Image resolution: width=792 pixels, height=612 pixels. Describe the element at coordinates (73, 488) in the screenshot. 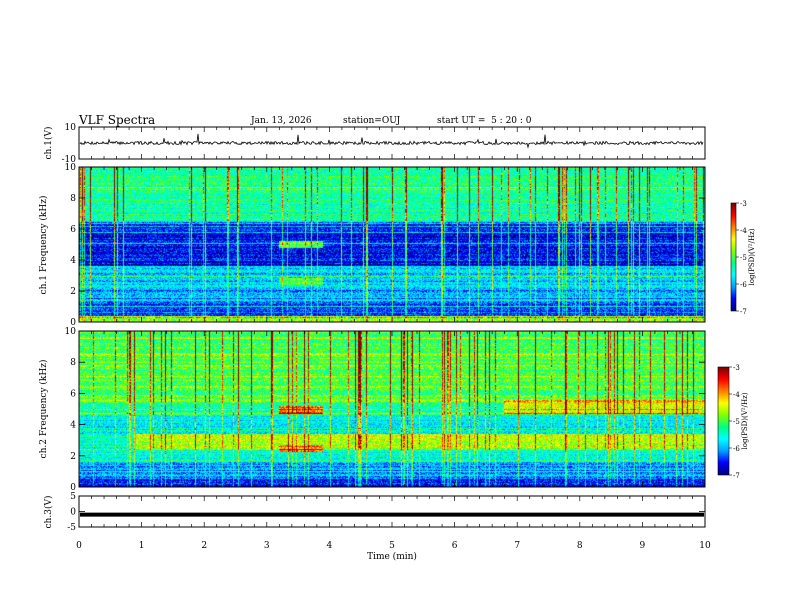

I see `ch2-spectrogram-ytick-label: 0` at that location.